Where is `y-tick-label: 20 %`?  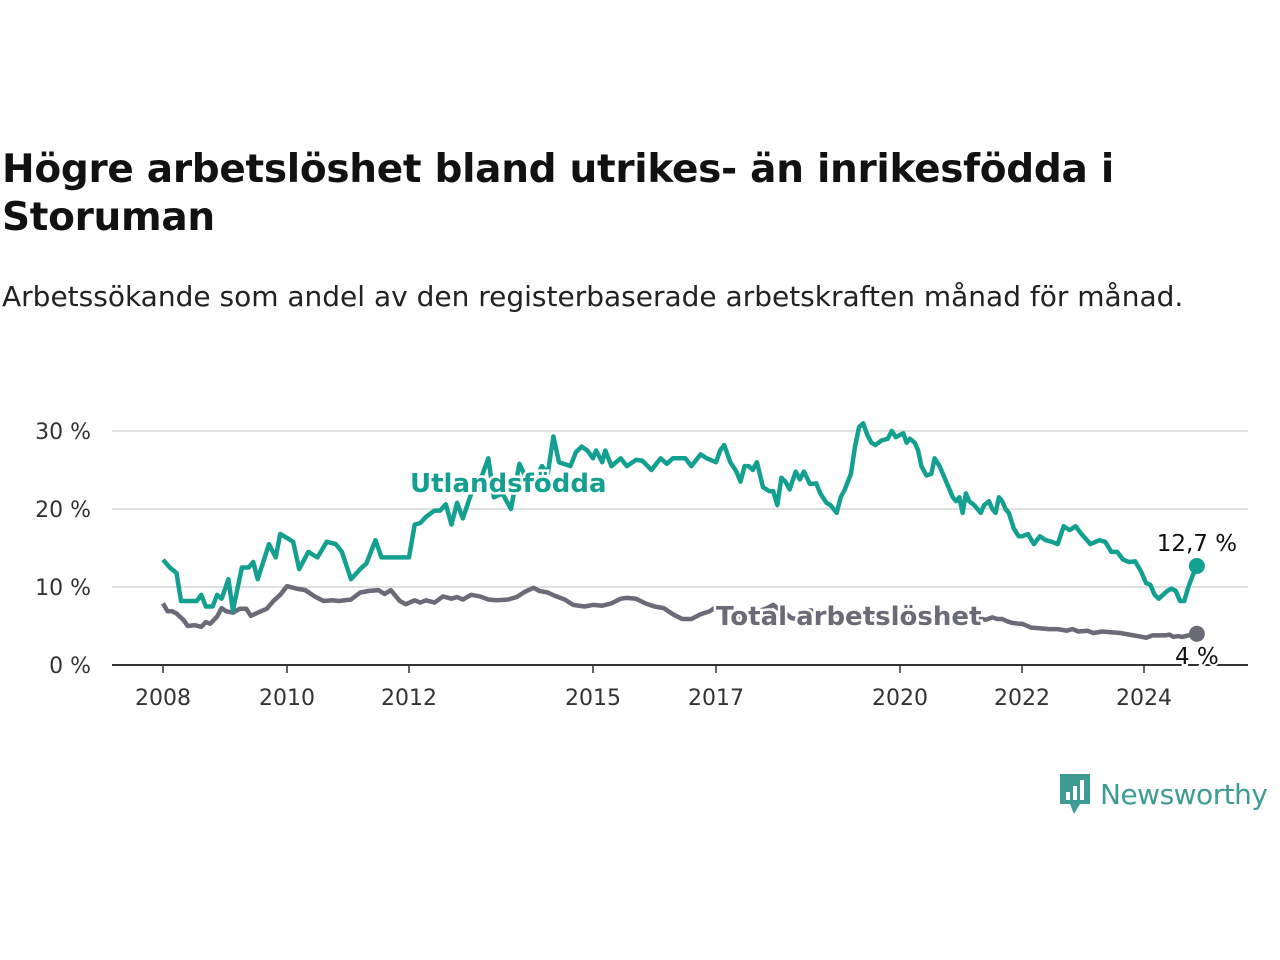 y-tick-label: 20 % is located at coordinates (63, 510).